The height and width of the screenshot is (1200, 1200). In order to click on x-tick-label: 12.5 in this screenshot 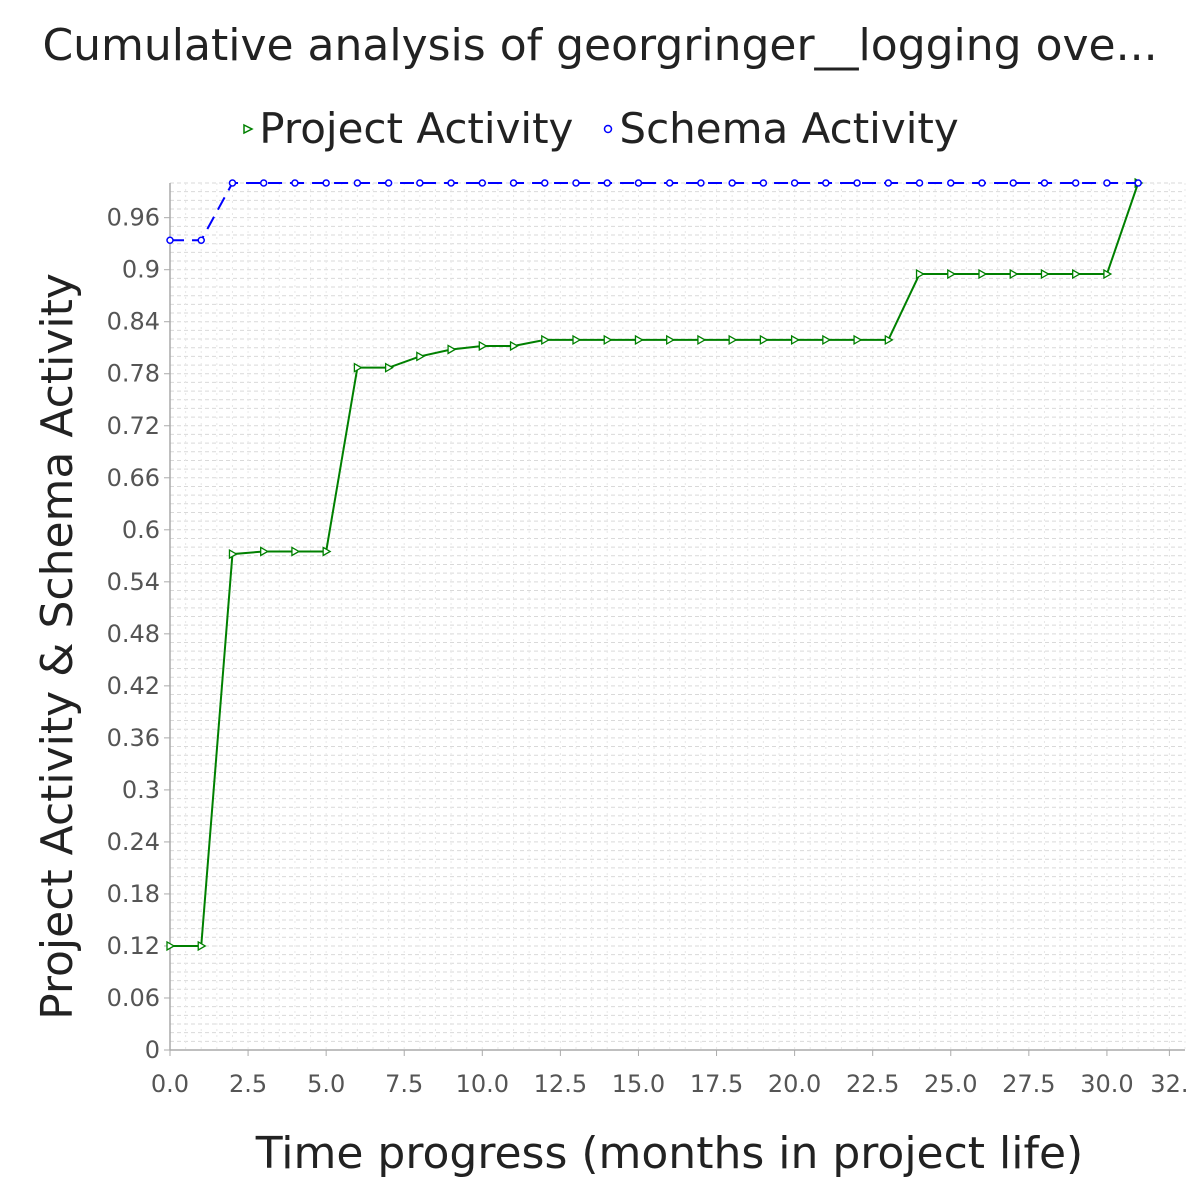, I will do `click(560, 1084)`.